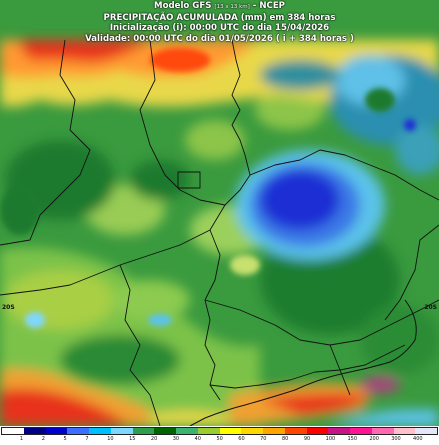 Image resolution: width=439 pixels, height=445 pixels. What do you see at coordinates (232, 7) in the screenshot?
I see `model-resolution: [13 x 13 km]` at bounding box center [232, 7].